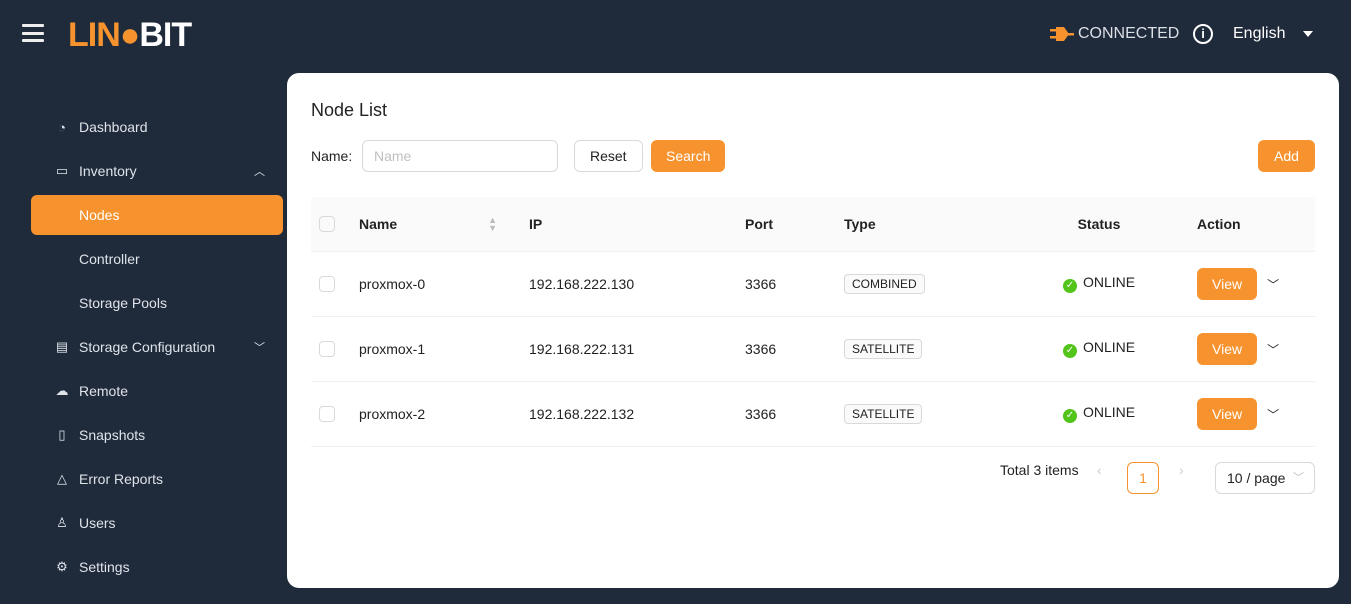 Image resolution: width=1351 pixels, height=604 pixels. Describe the element at coordinates (1181, 470) in the screenshot. I see `next-page-icon: ›` at that location.